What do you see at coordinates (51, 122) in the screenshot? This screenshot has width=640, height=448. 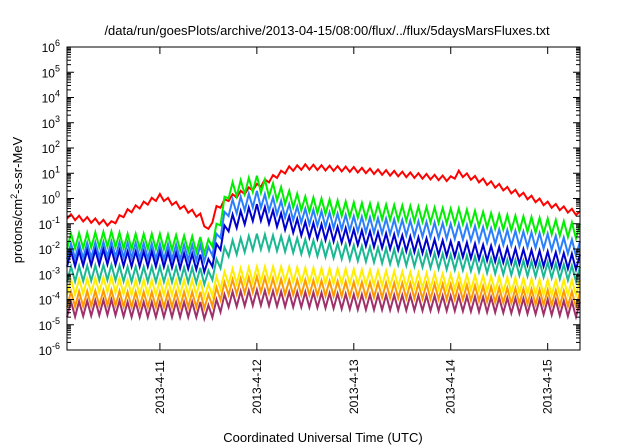 I see `y-tick-label: 10³` at bounding box center [51, 122].